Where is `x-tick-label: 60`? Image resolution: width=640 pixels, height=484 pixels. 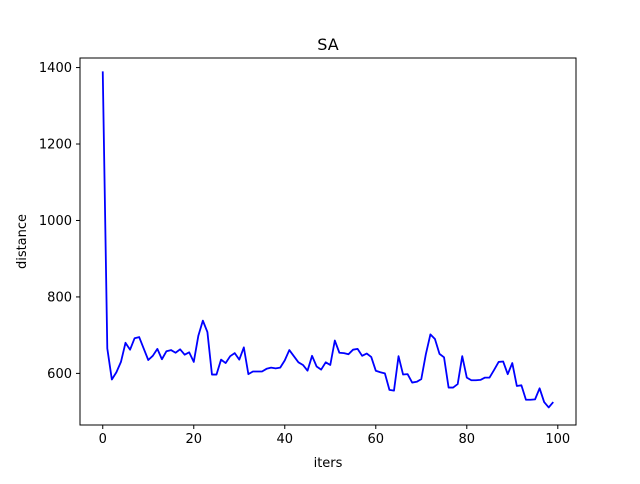 x-tick-label: 60 is located at coordinates (376, 439).